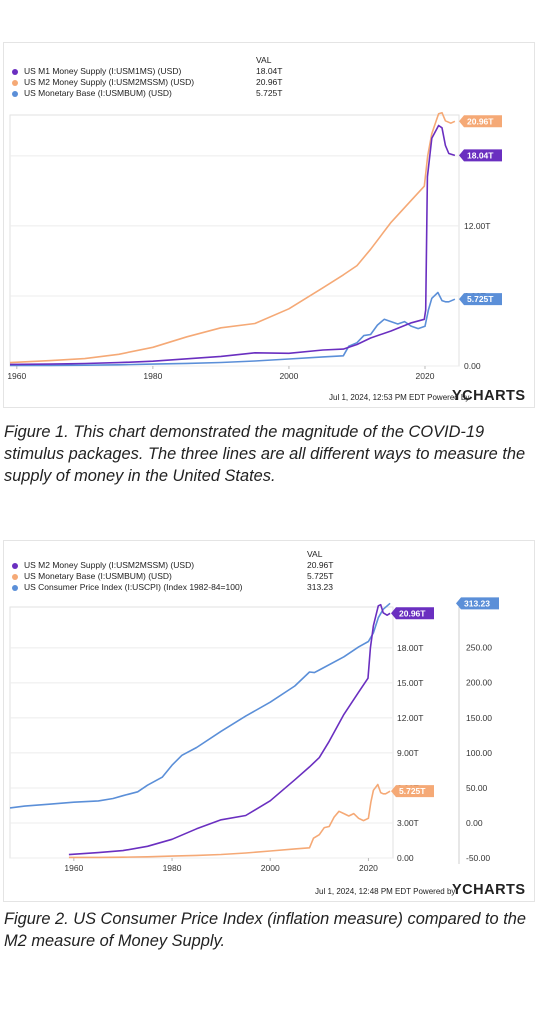 This screenshot has height=1024, width=537. Describe the element at coordinates (385, 891) in the screenshot. I see `timestamp: Jul 1, 2024, 12:48 PM EDT Powered by` at that location.